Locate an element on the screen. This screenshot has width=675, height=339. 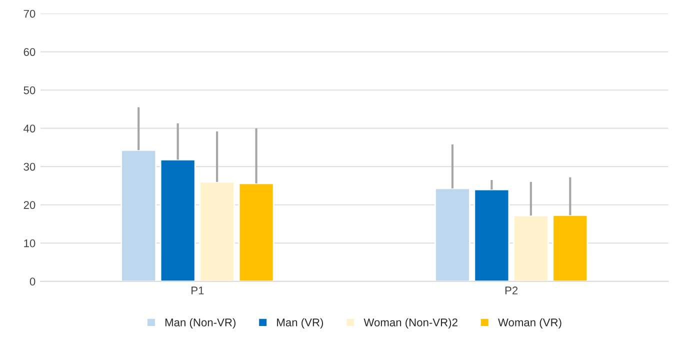
y-tick-label: 10 is located at coordinates (30, 243).